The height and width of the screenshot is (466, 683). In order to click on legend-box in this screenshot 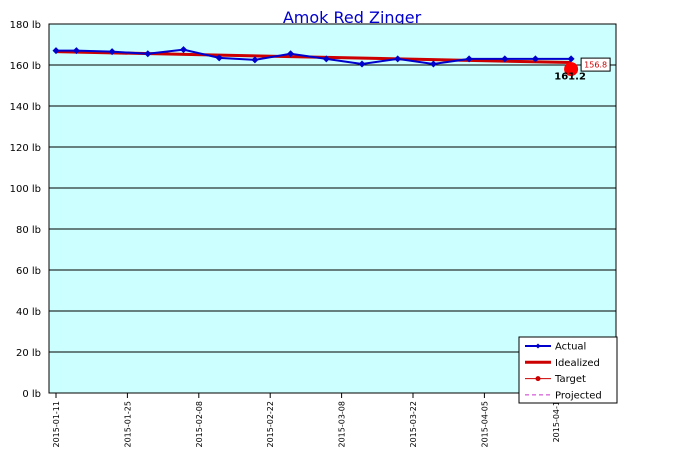, I will do `click(568, 370)`.